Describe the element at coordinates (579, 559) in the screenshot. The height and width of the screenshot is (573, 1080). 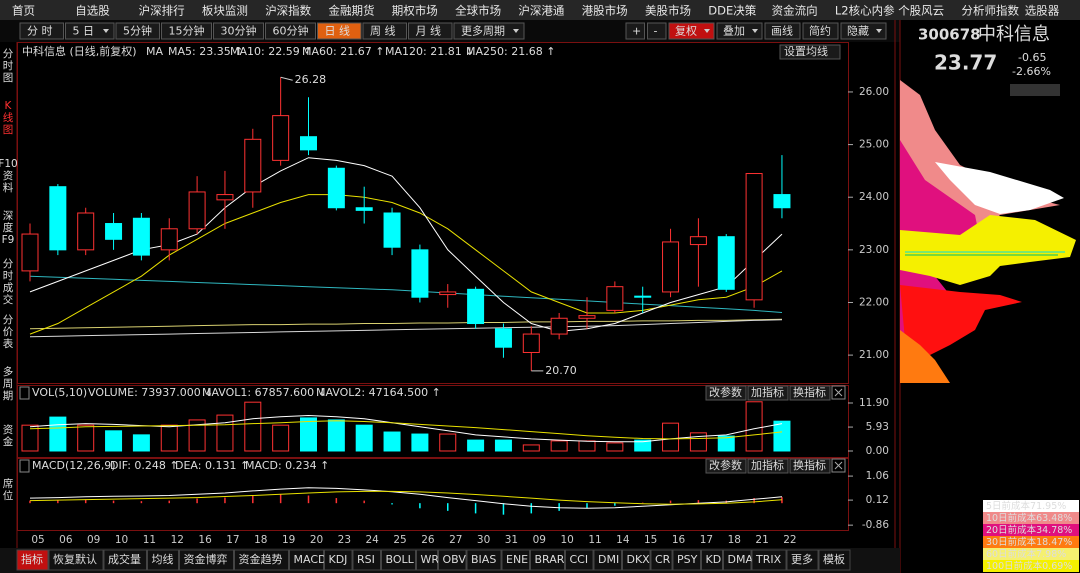
I see `tab-label: CCI` at that location.